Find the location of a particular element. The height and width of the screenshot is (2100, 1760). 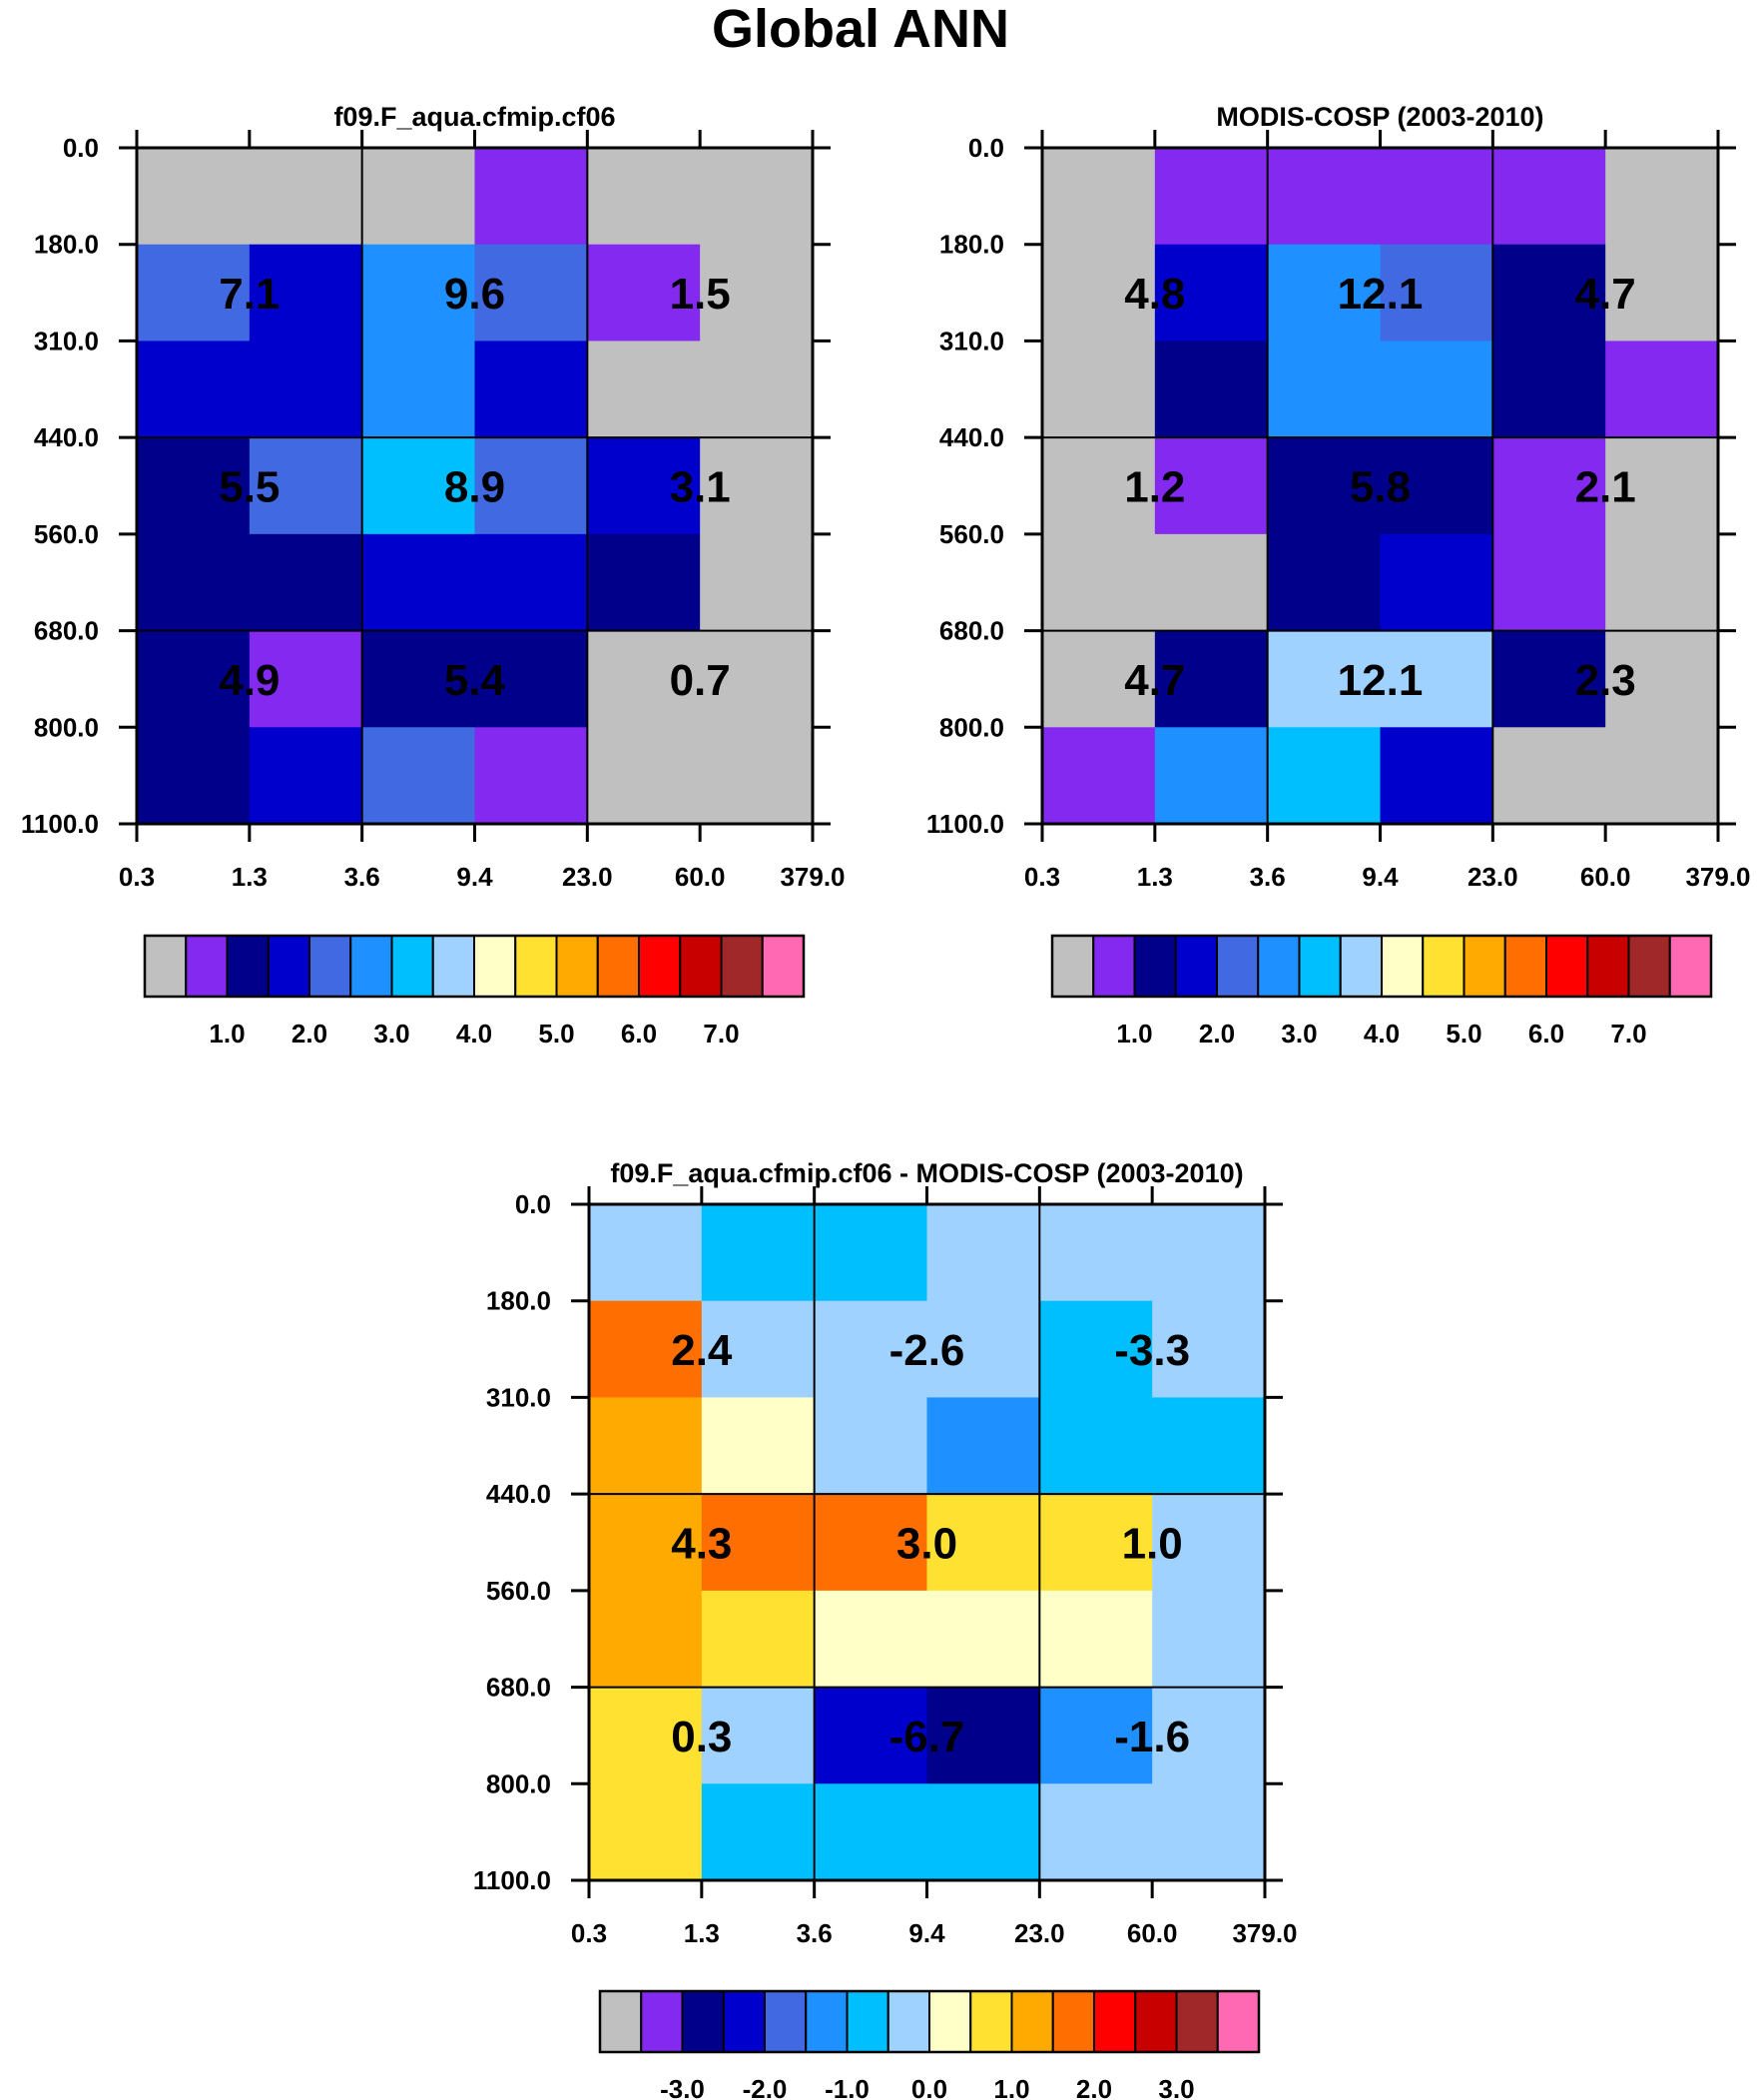

group-value-label: 2.1 is located at coordinates (1606, 487).